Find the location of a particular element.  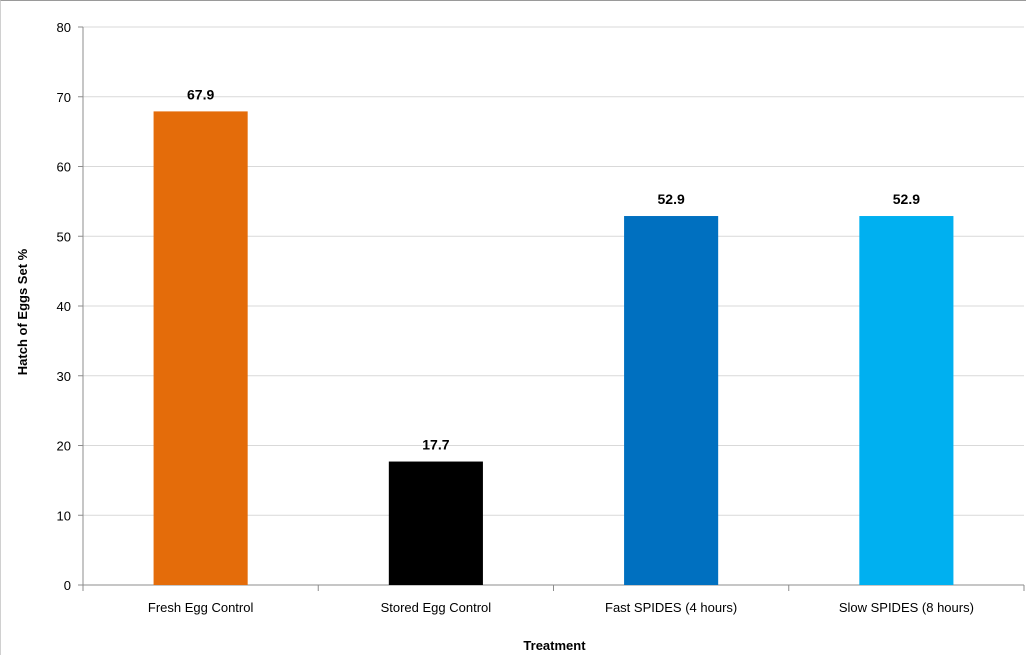

y-tick-labels: 0 10 20 30 40 50 60 70 80 is located at coordinates (64, 306).